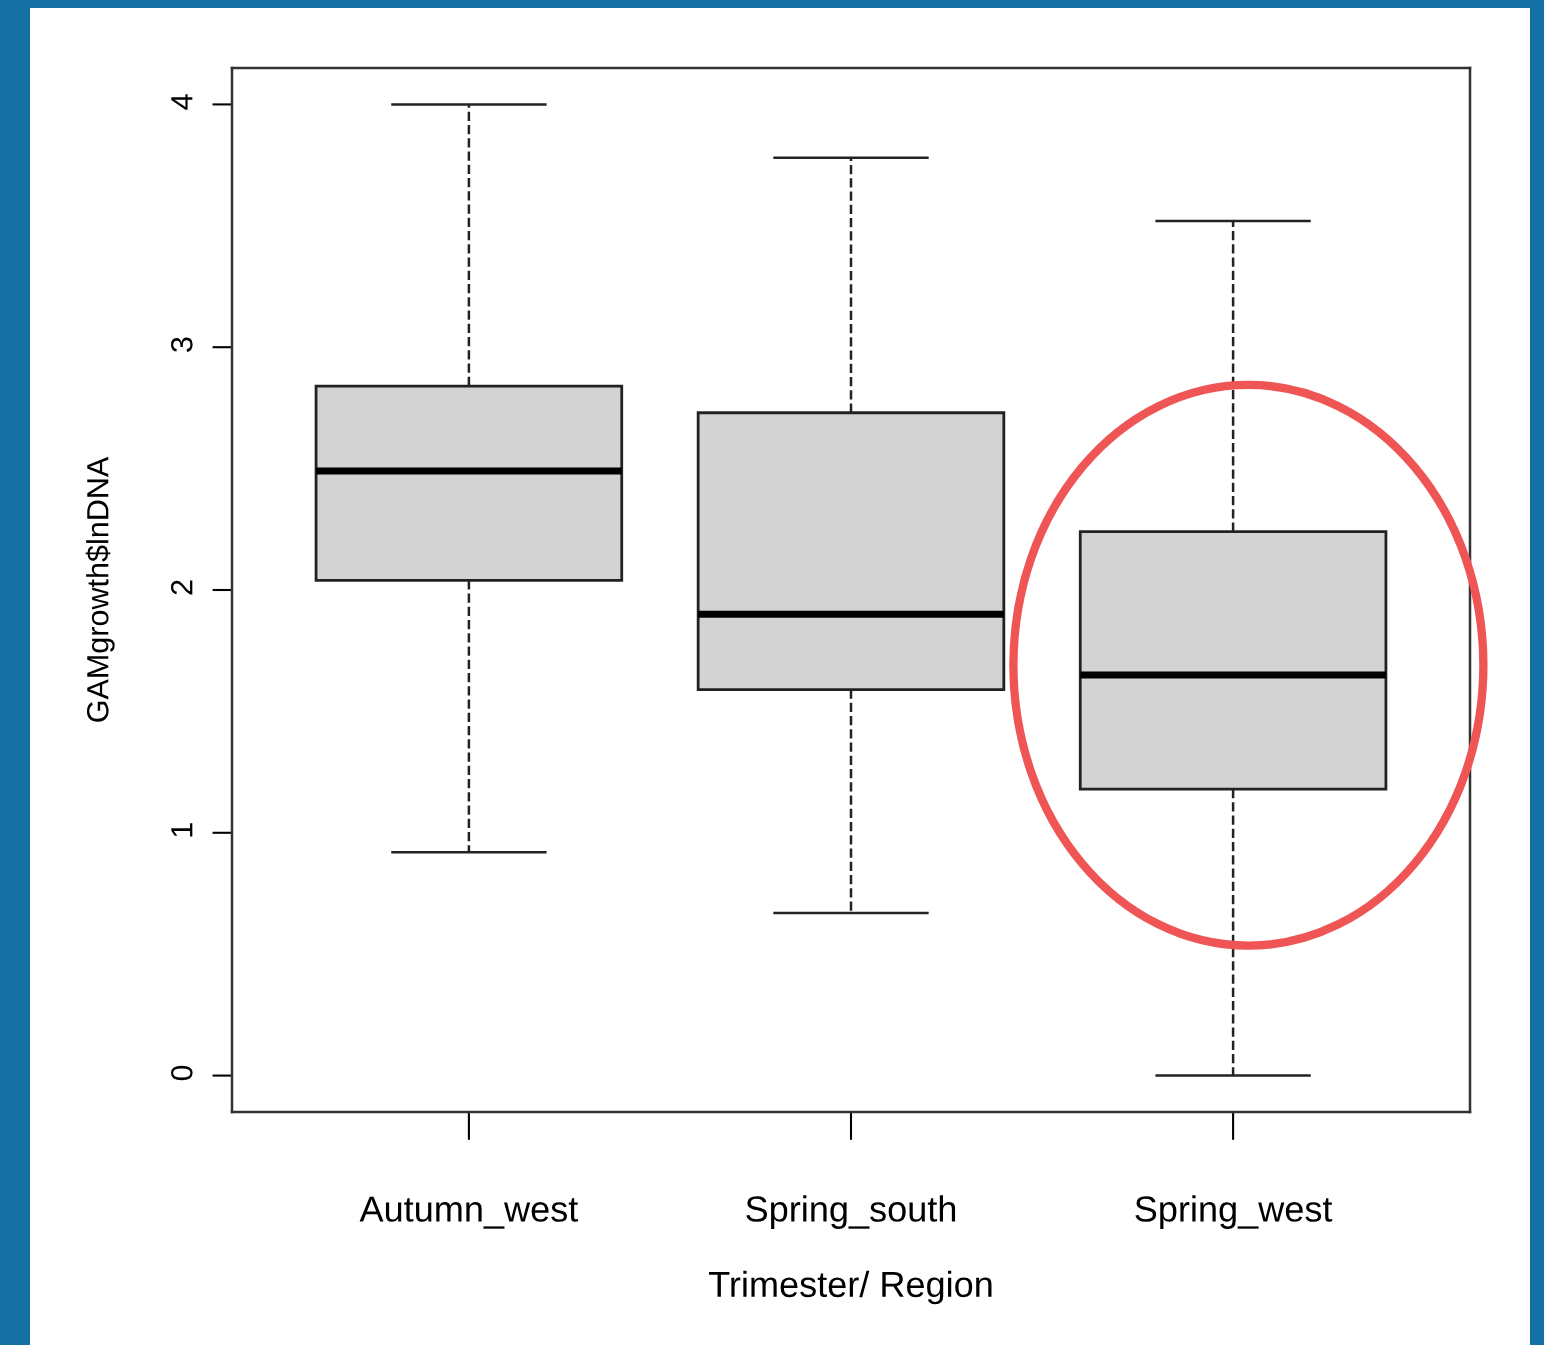 The height and width of the screenshot is (1345, 1544). I want to click on x-tick-label: Autumn_west, so click(469, 1212).